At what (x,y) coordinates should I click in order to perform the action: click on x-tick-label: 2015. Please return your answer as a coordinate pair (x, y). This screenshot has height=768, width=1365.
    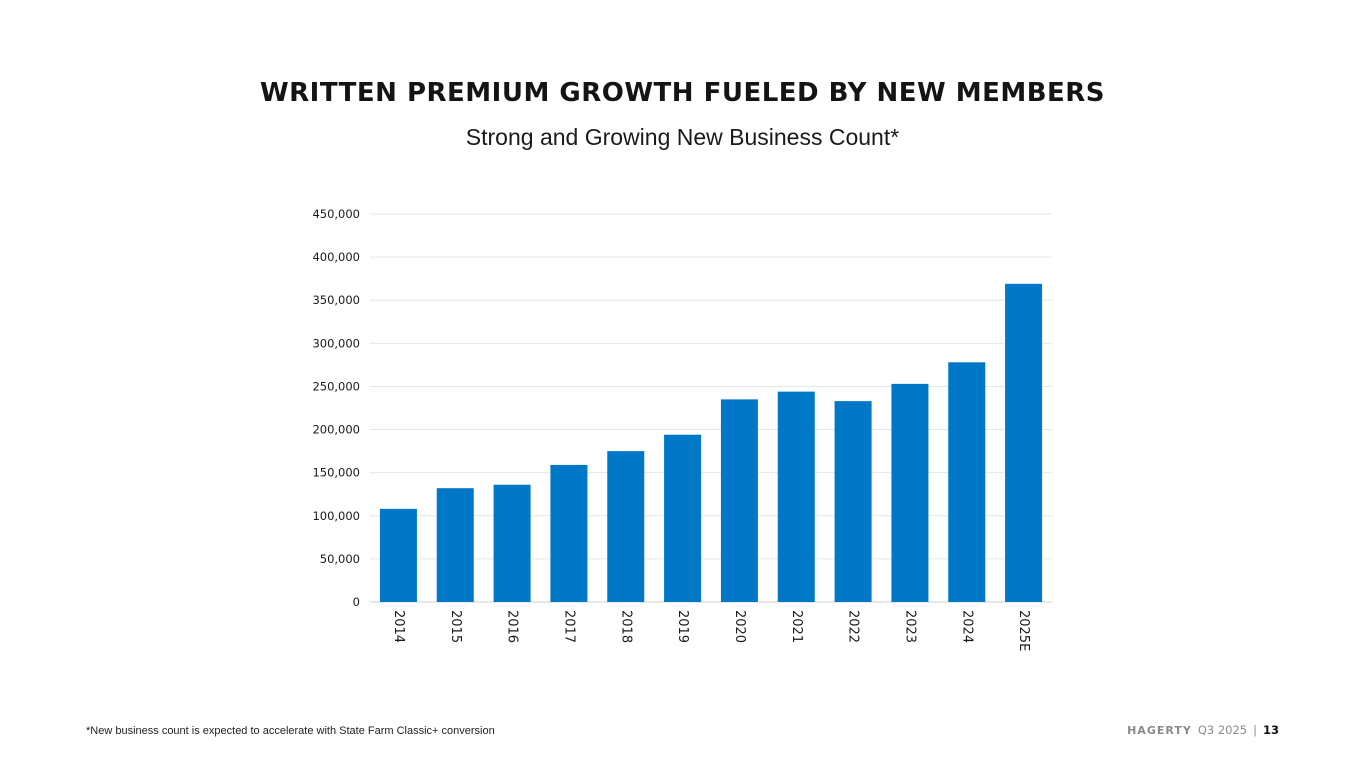
    Looking at the image, I should click on (455, 626).